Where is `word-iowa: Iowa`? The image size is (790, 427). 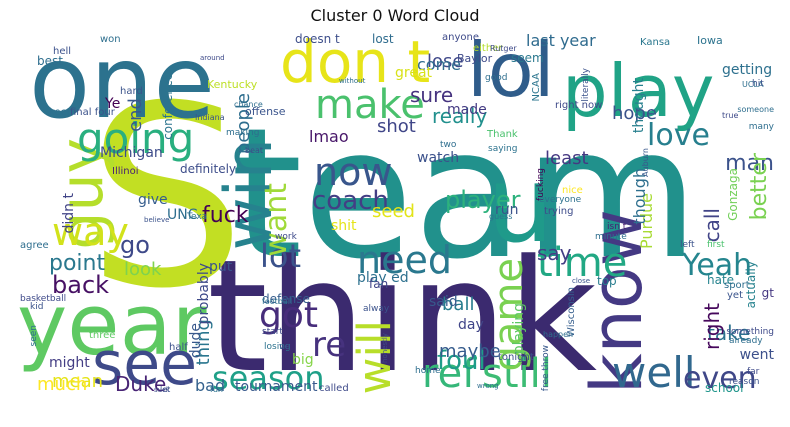
word-iowa: Iowa is located at coordinates (710, 40).